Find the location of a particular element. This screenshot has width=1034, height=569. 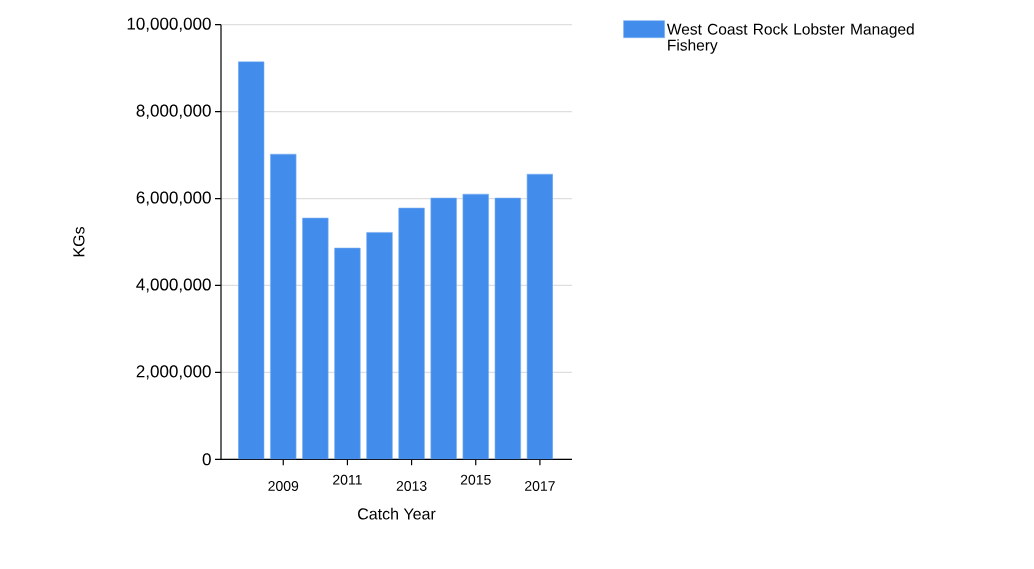

x-tick-label: 2009 is located at coordinates (283, 486).